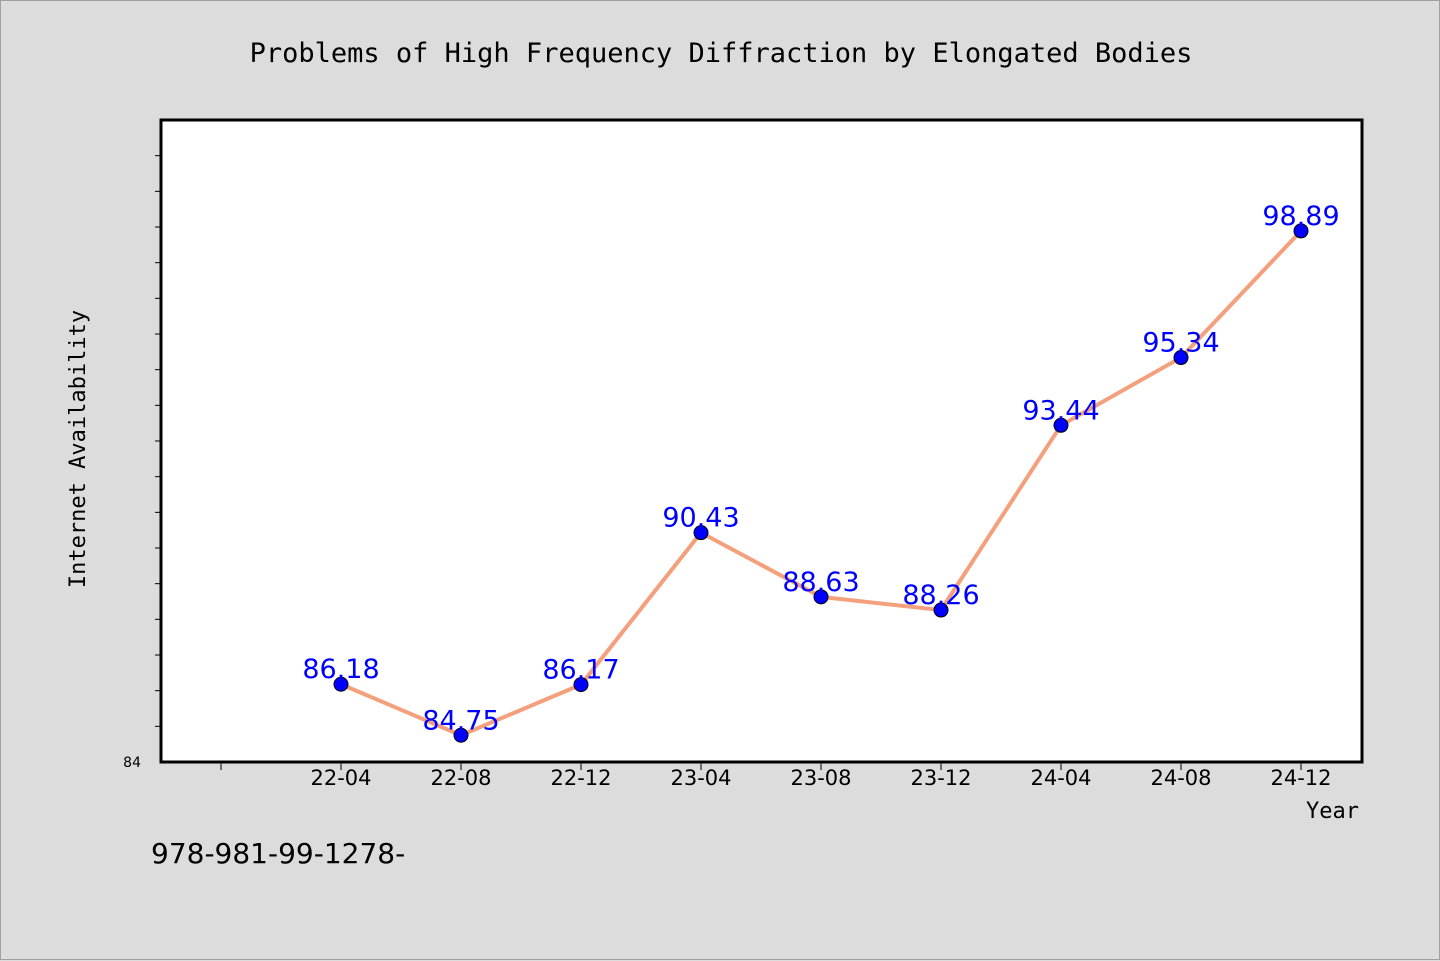  Describe the element at coordinates (340, 778) in the screenshot. I see `x-tick-label: 22-04` at that location.